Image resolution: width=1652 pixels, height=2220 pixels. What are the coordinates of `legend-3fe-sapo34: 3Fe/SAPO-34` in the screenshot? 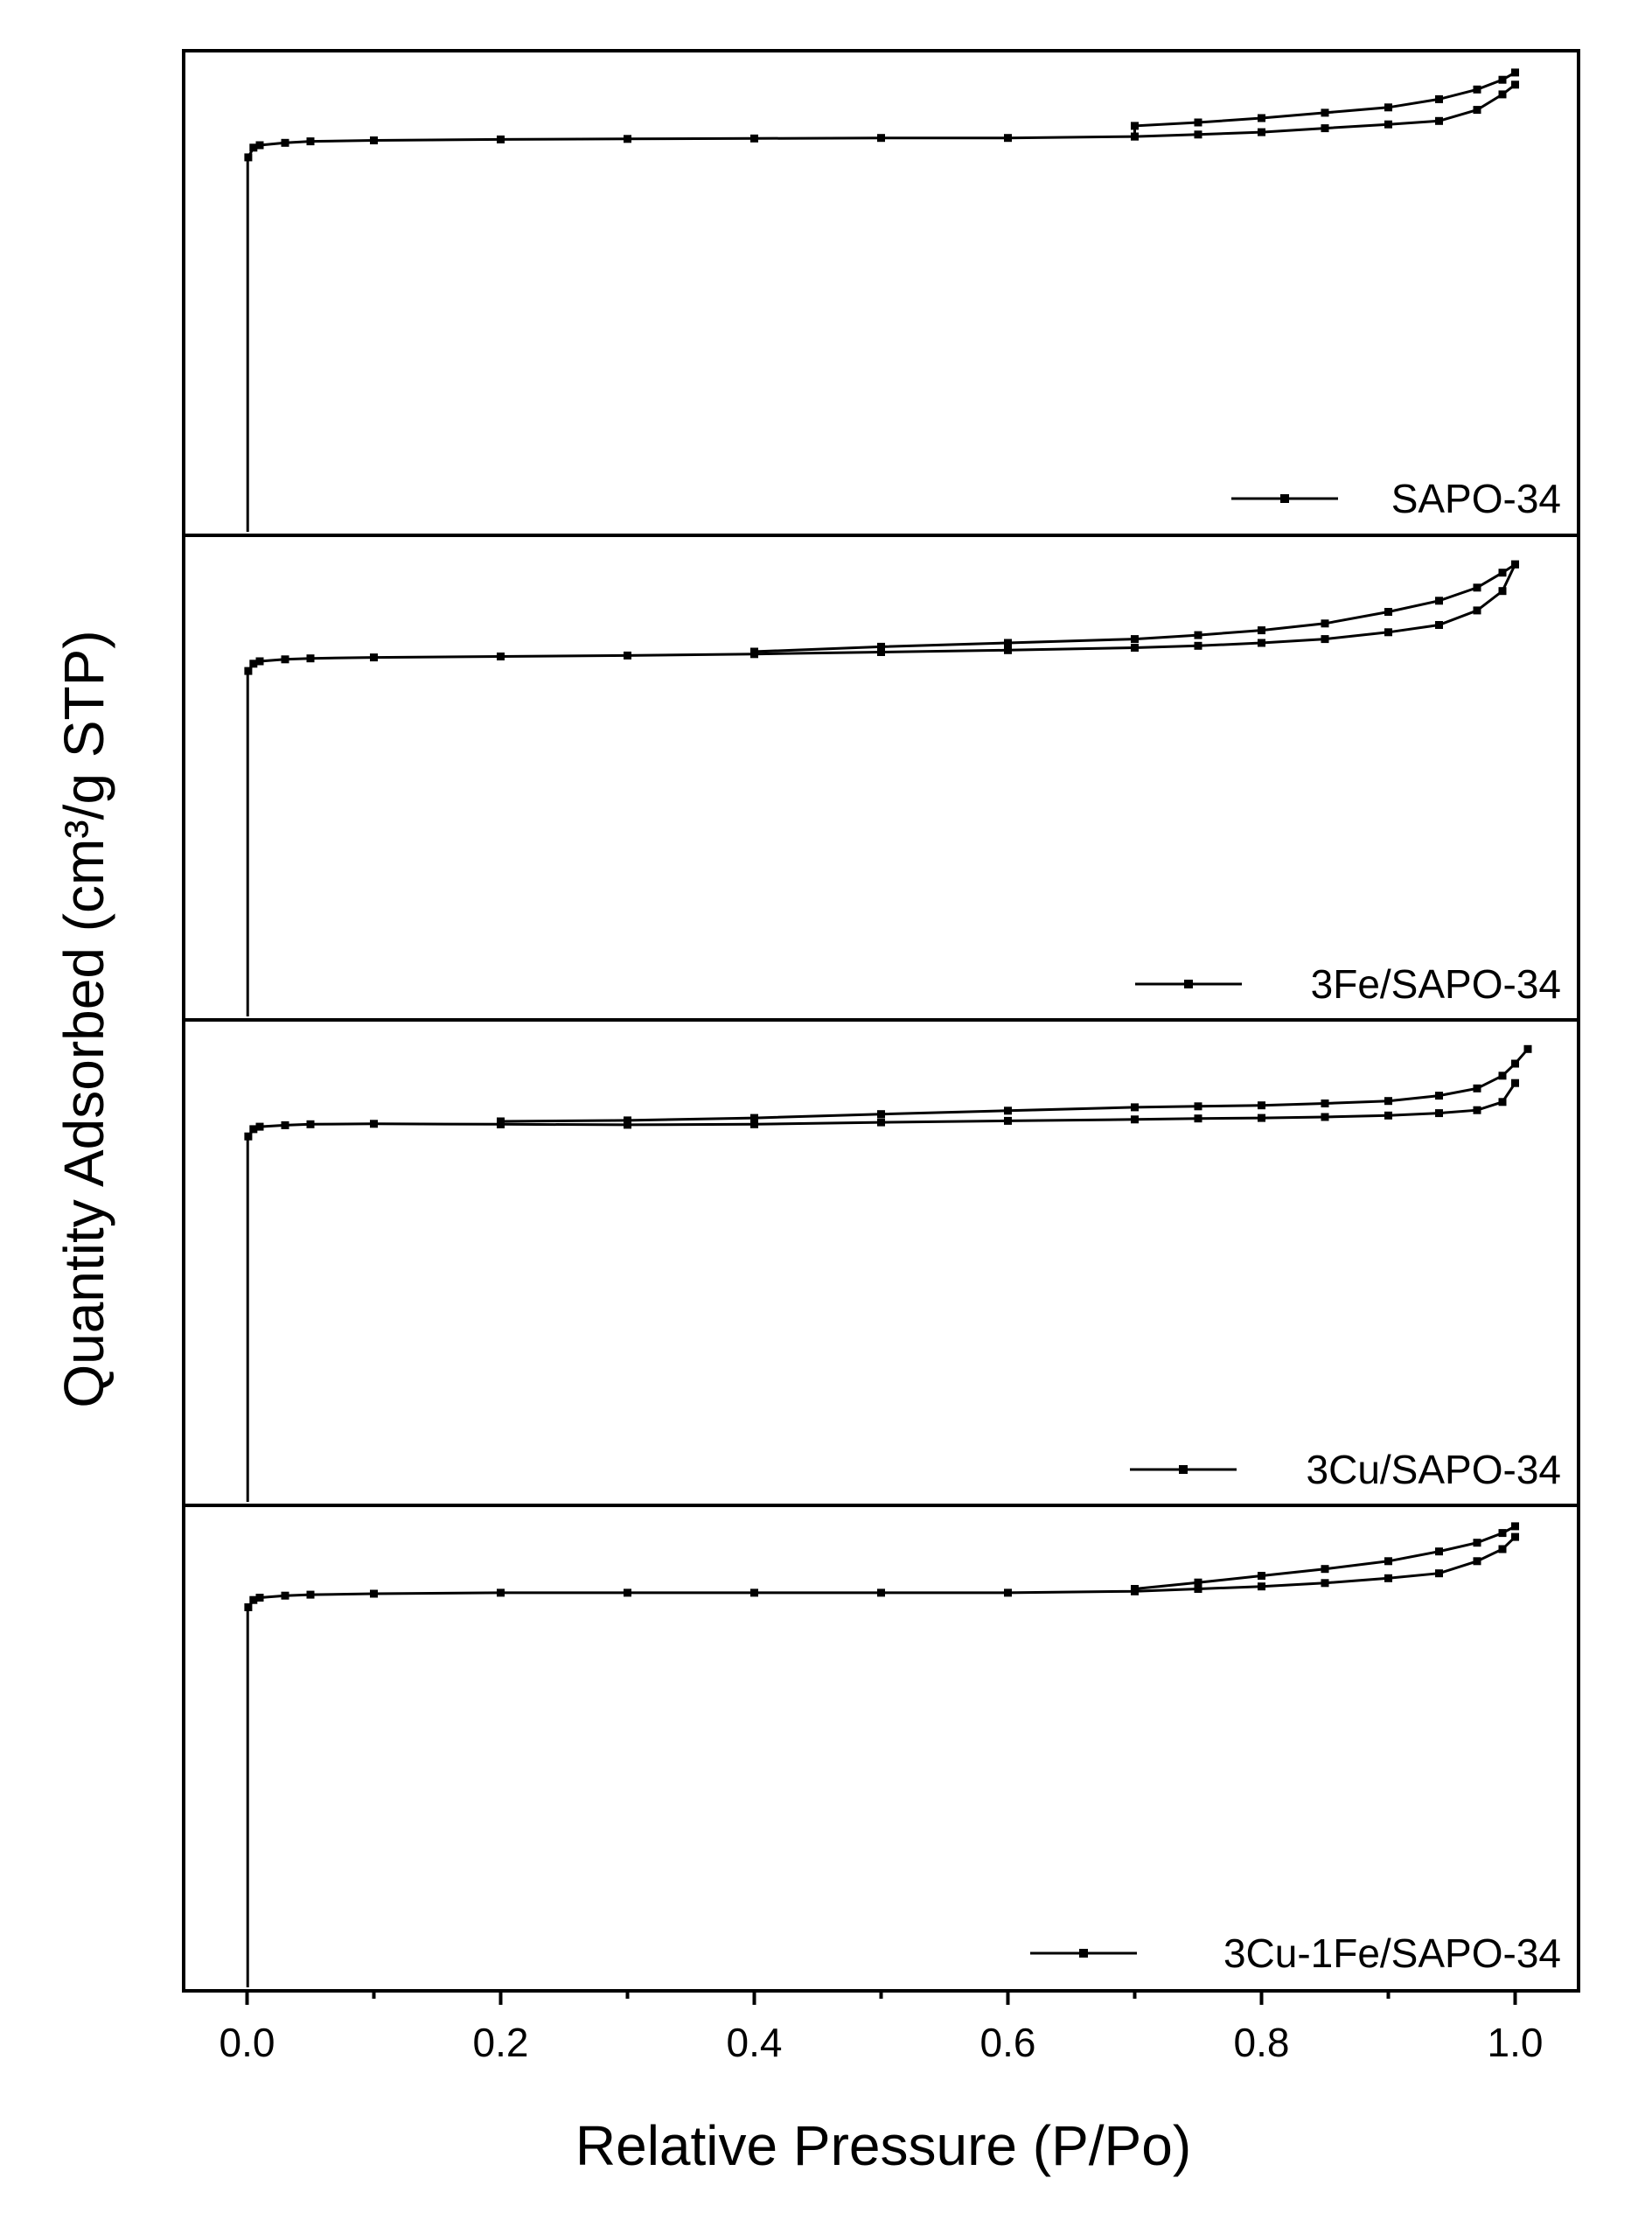 It's located at (1348, 984).